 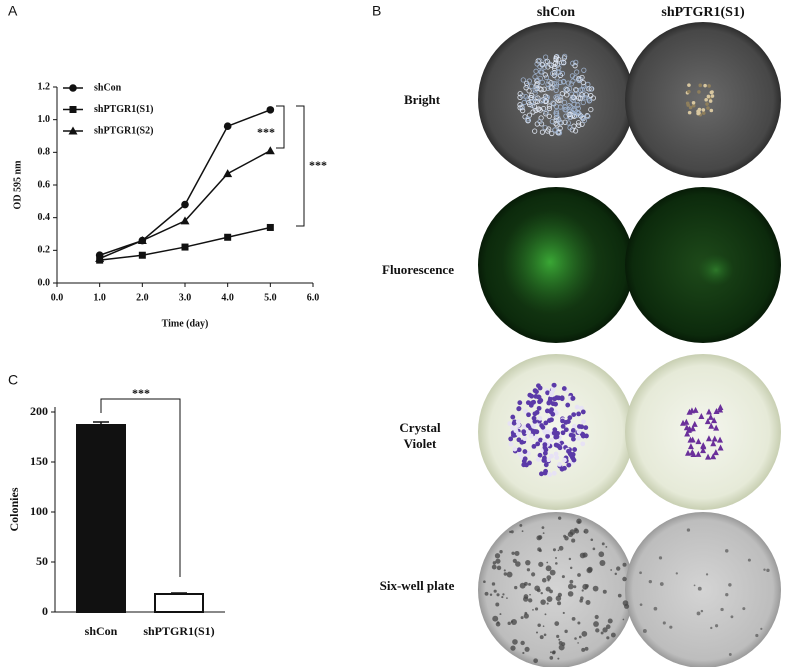 What do you see at coordinates (376, 11) in the screenshot?
I see `panel-label: B` at bounding box center [376, 11].